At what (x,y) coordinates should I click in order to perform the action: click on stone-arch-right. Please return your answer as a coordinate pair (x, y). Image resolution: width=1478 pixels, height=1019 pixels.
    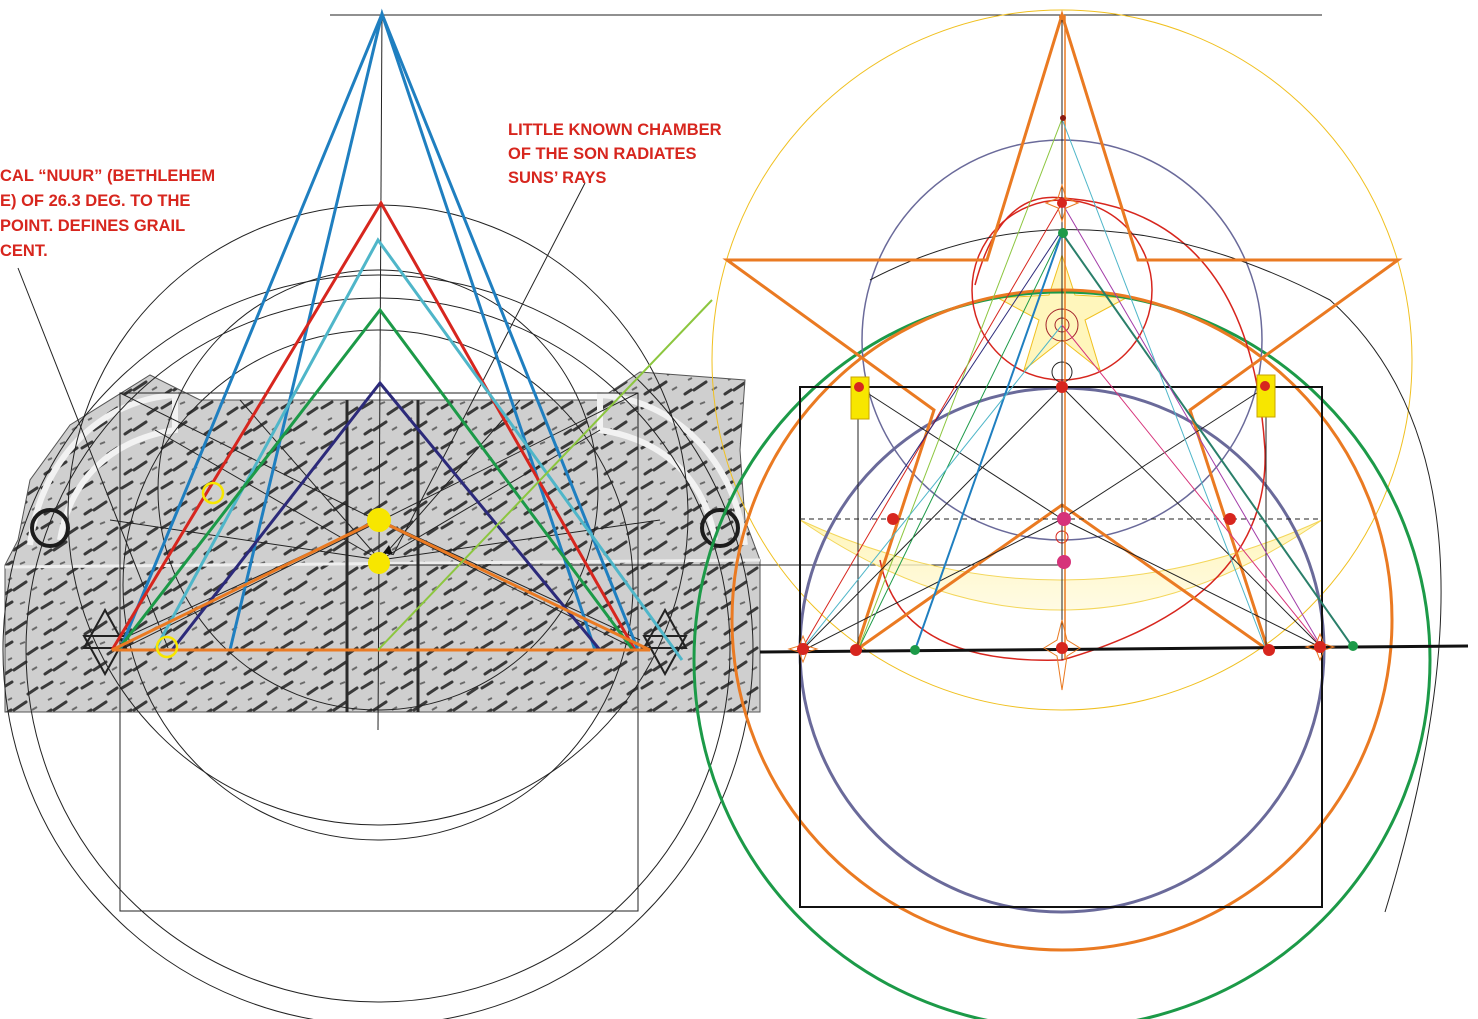
    Looking at the image, I should click on (672, 468).